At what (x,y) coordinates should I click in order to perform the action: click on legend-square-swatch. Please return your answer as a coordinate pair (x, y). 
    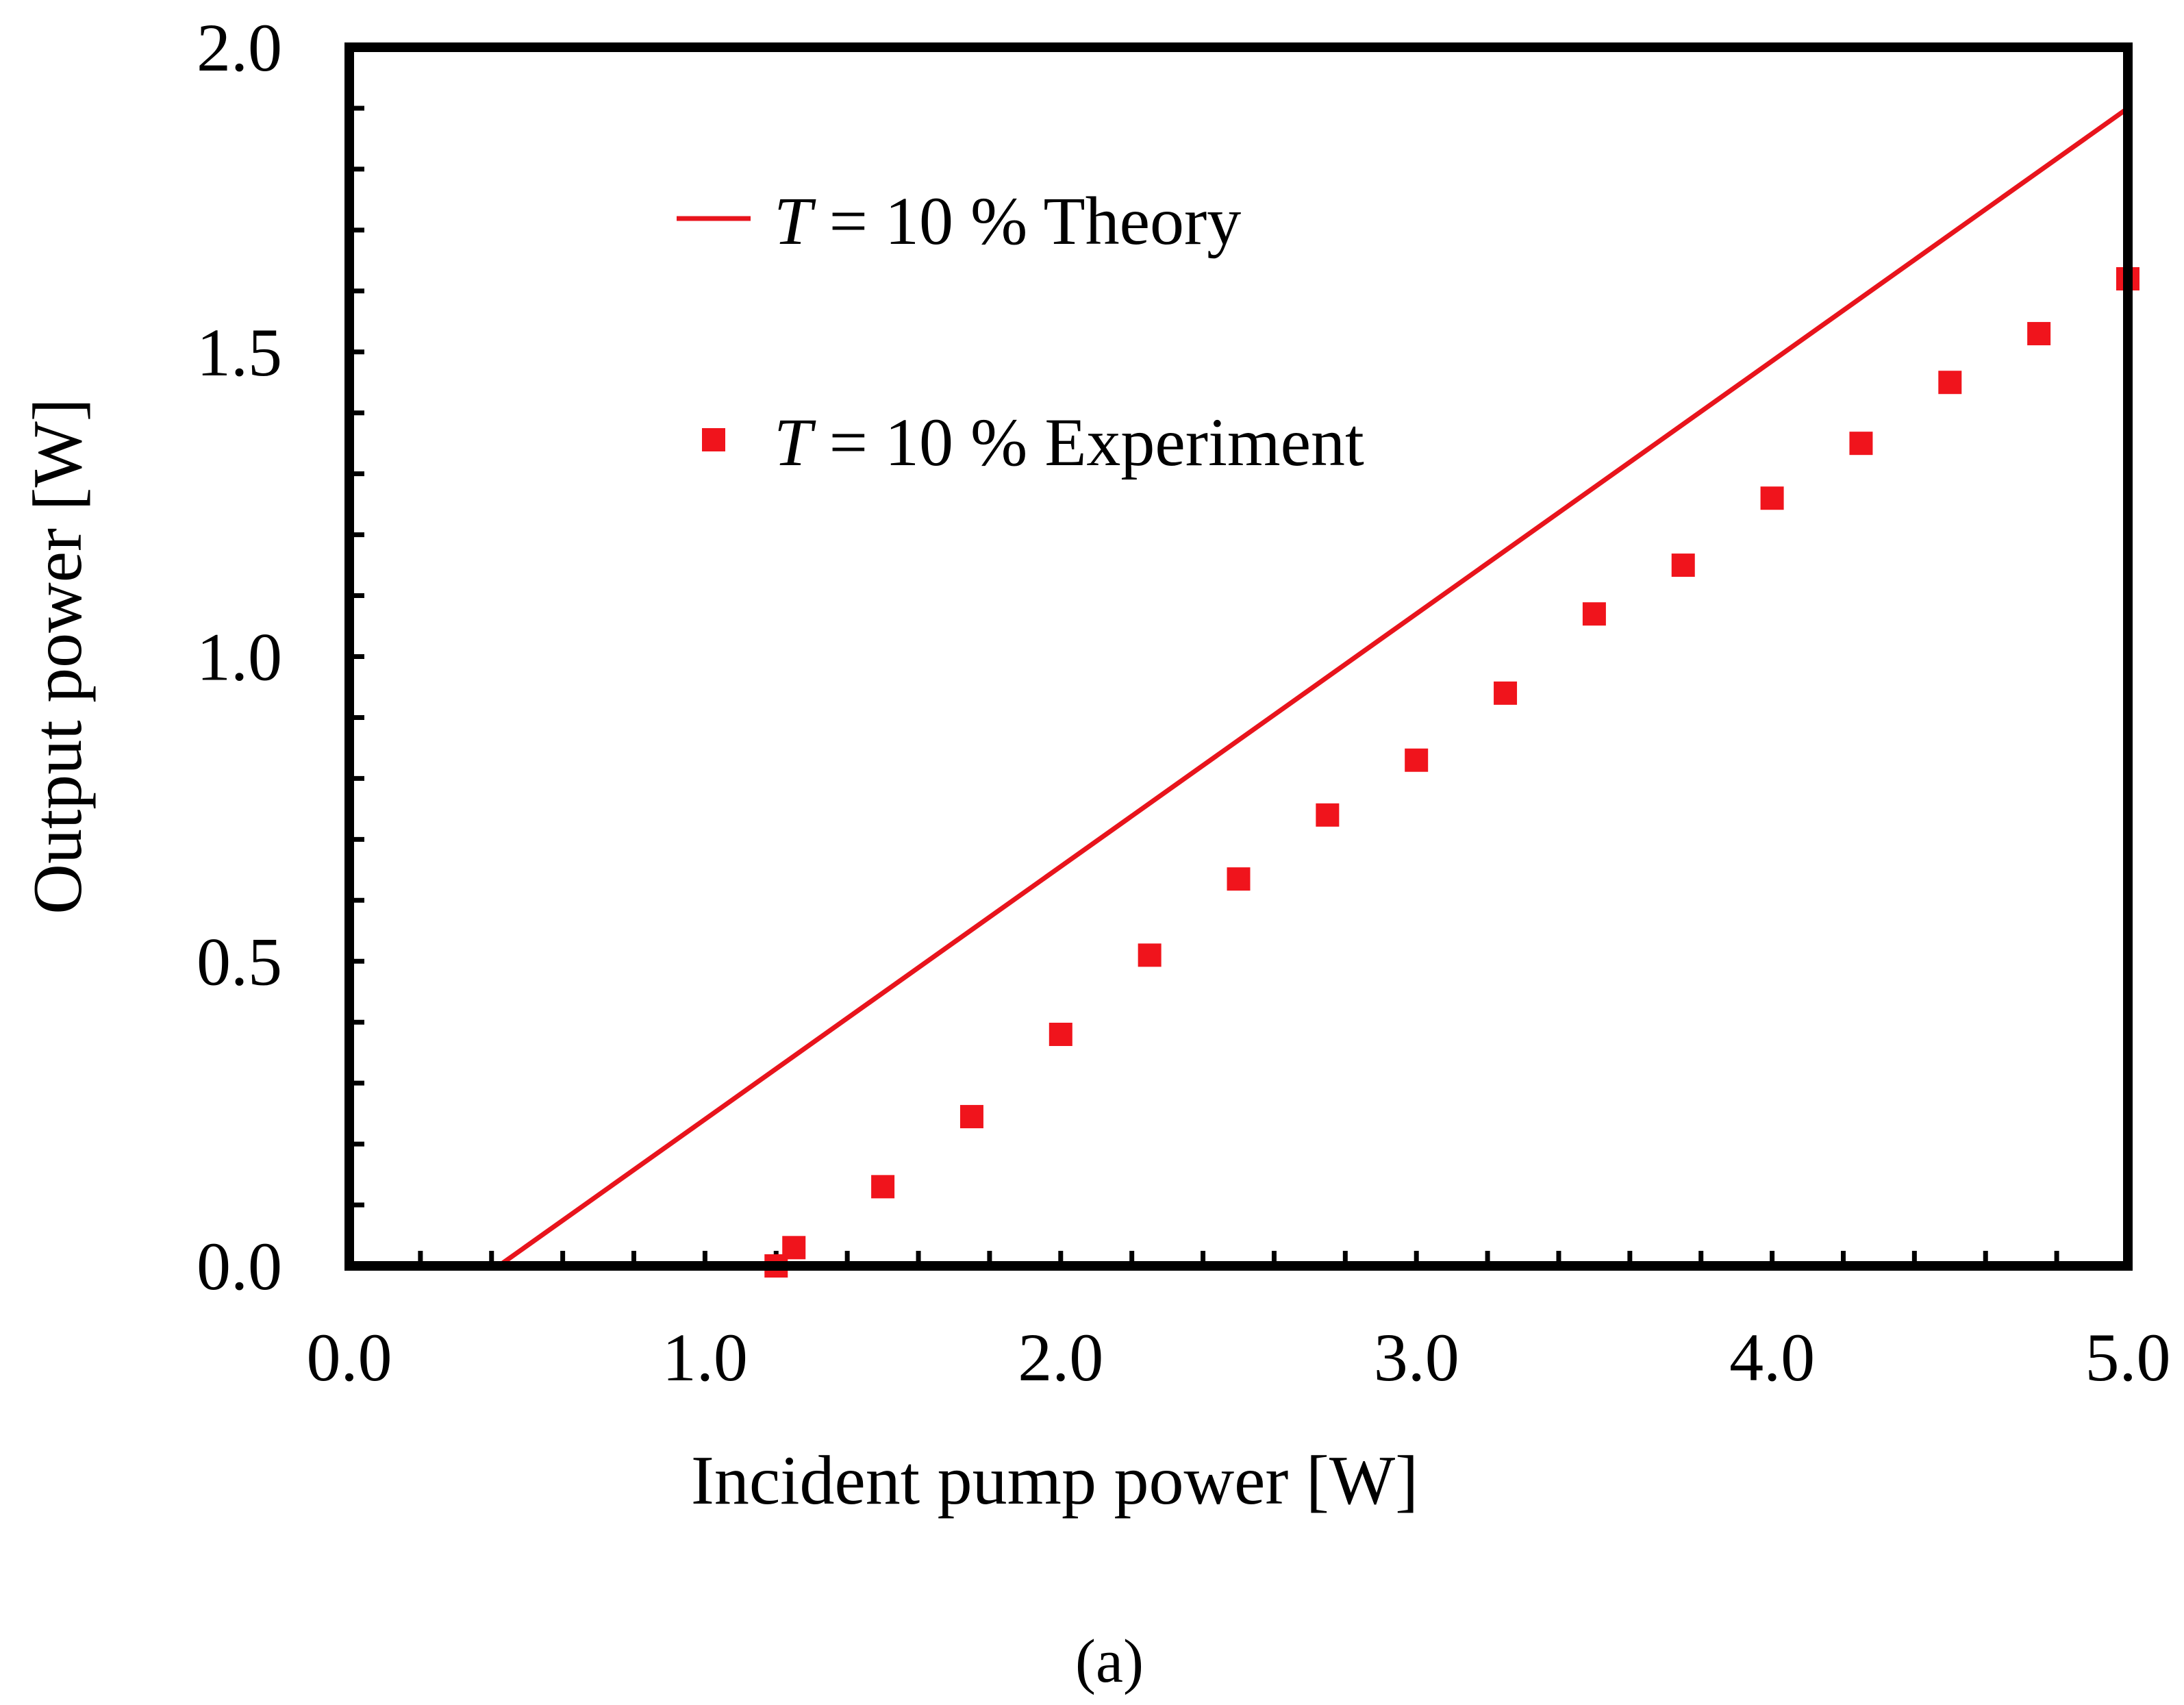
    Looking at the image, I should click on (713, 439).